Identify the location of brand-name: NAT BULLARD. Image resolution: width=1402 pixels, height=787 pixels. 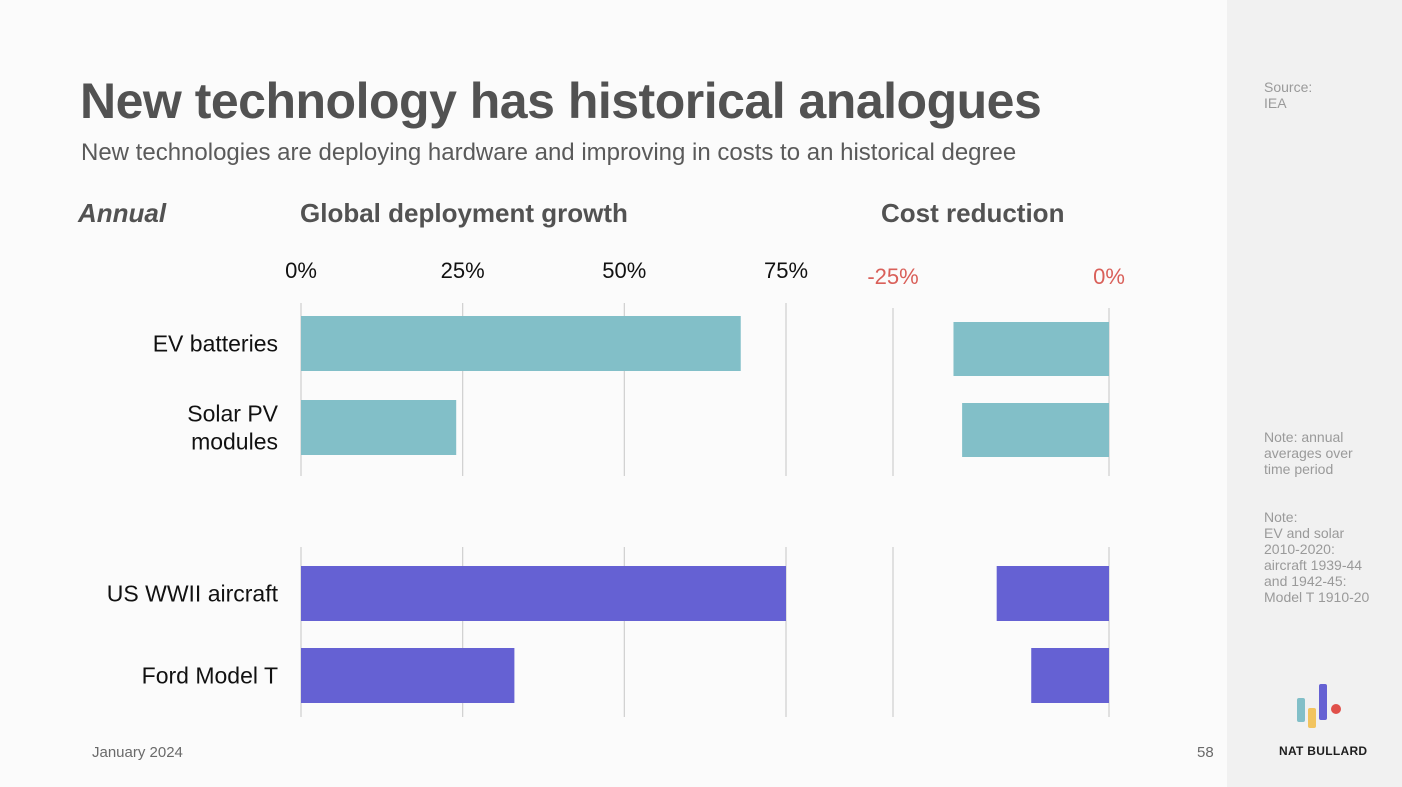
(1323, 751).